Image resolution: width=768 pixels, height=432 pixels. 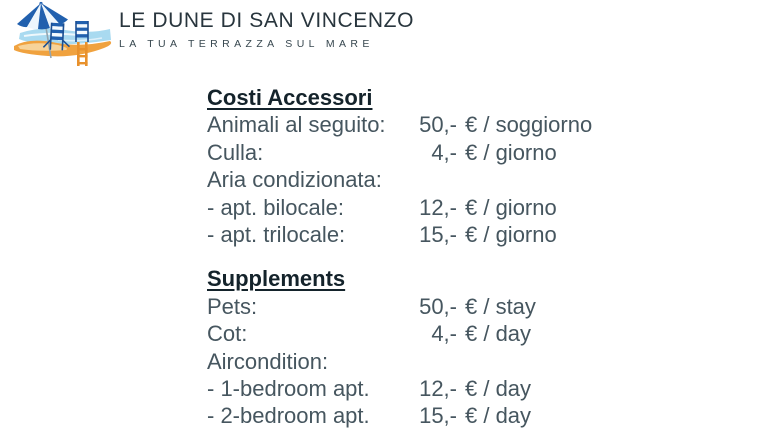 What do you see at coordinates (276, 279) in the screenshot?
I see `section-heading: Supplements` at bounding box center [276, 279].